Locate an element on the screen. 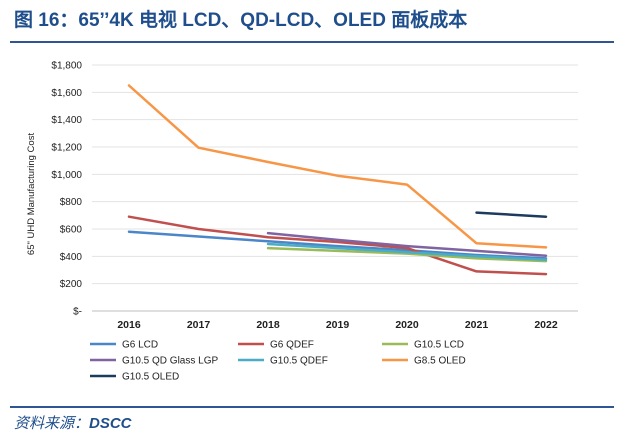  y-tick-label: $1,200 is located at coordinates (66, 148).